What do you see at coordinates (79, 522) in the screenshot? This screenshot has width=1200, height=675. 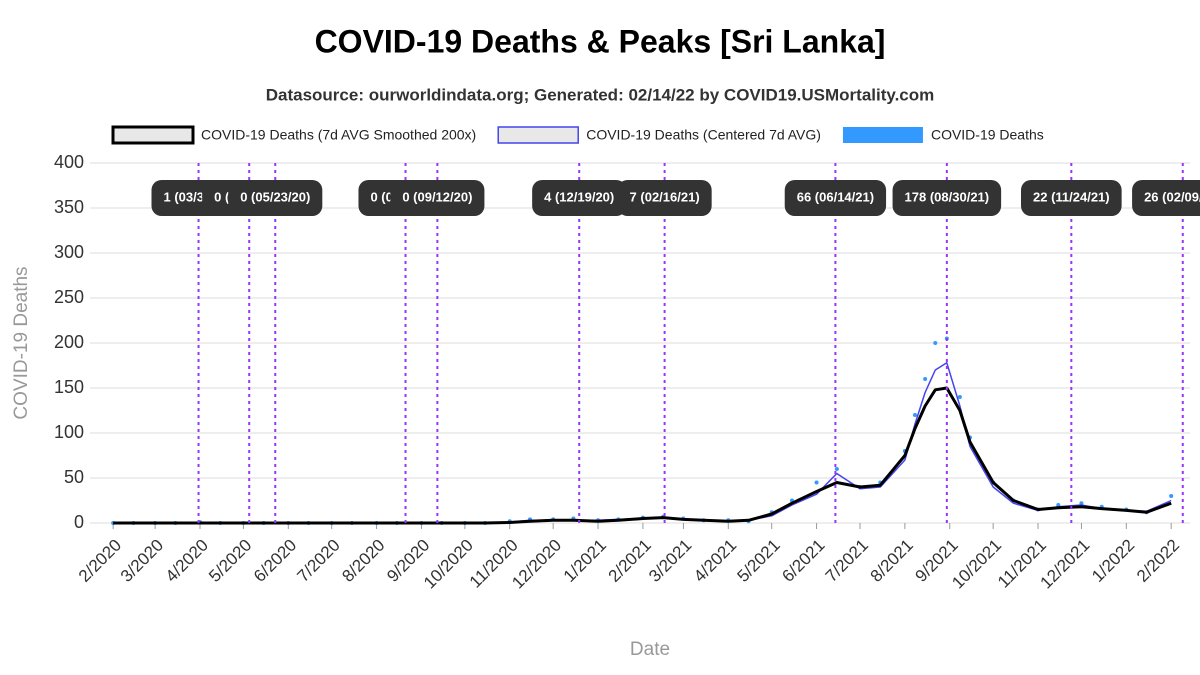 I see `y-tick-label: 0` at bounding box center [79, 522].